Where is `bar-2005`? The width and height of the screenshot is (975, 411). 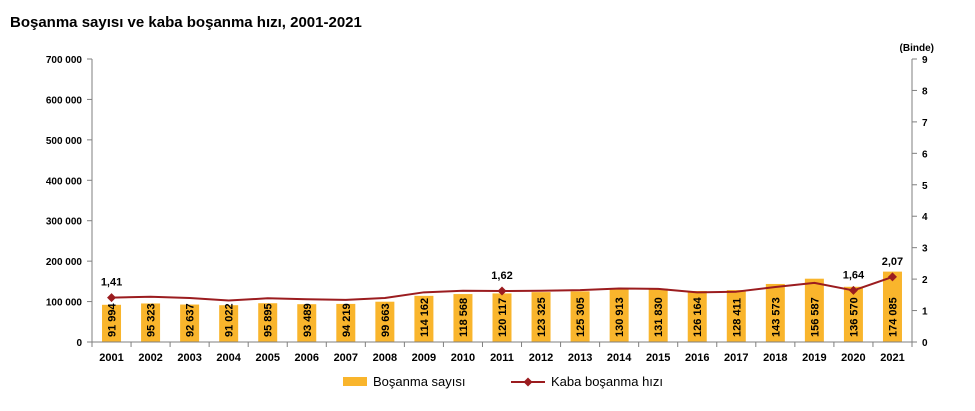 bar-2005 is located at coordinates (268, 322).